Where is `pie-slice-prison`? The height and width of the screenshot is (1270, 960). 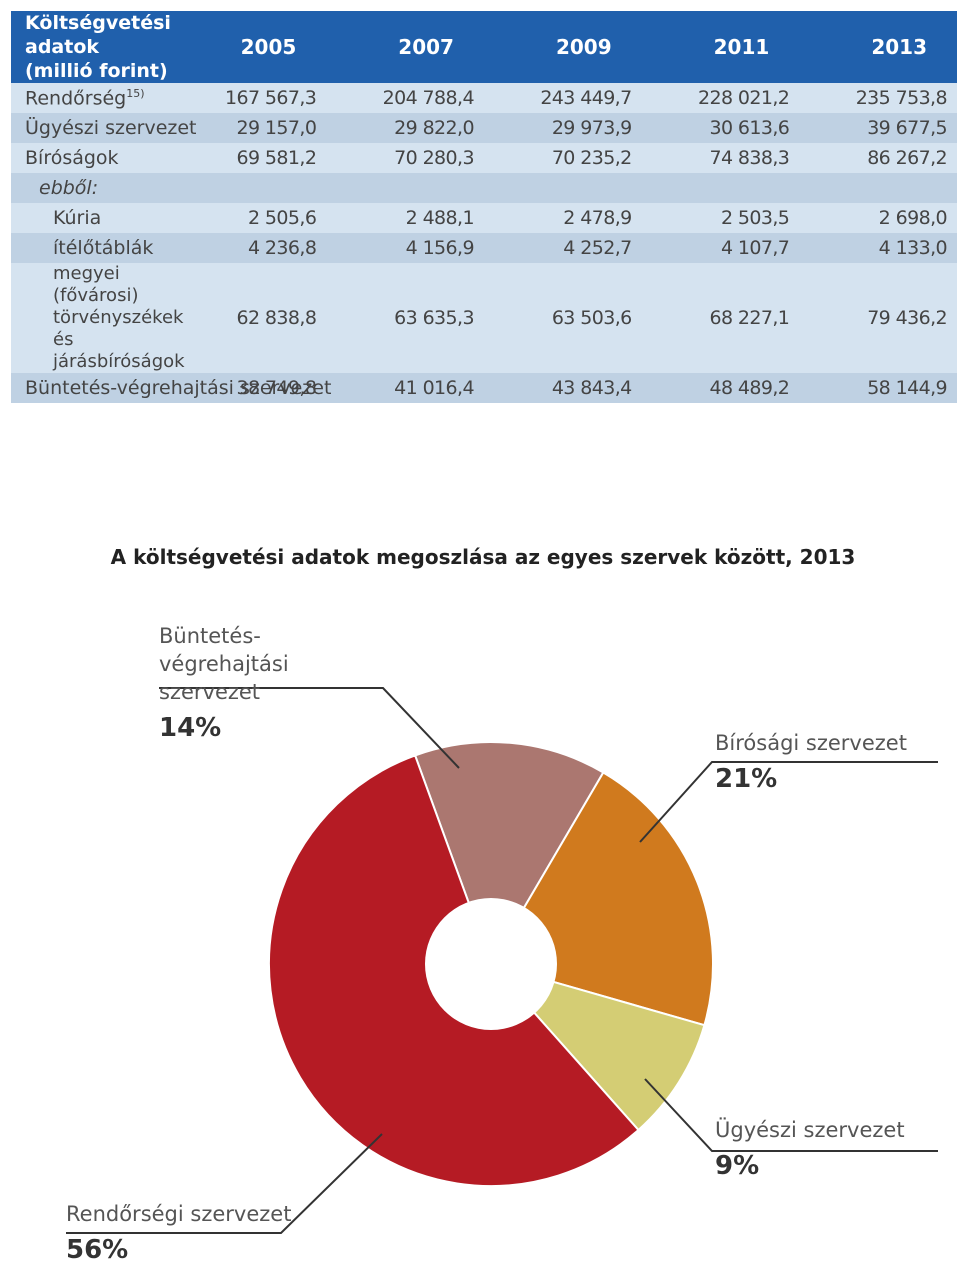 pie-slice-prison is located at coordinates (509, 854).